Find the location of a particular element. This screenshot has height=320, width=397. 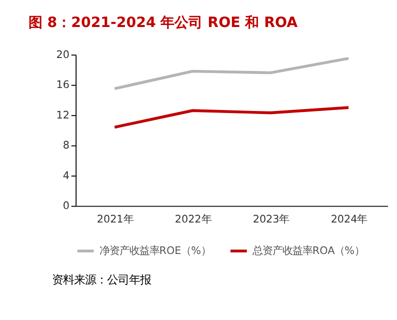

x-tick-label: 2023年 is located at coordinates (271, 219).